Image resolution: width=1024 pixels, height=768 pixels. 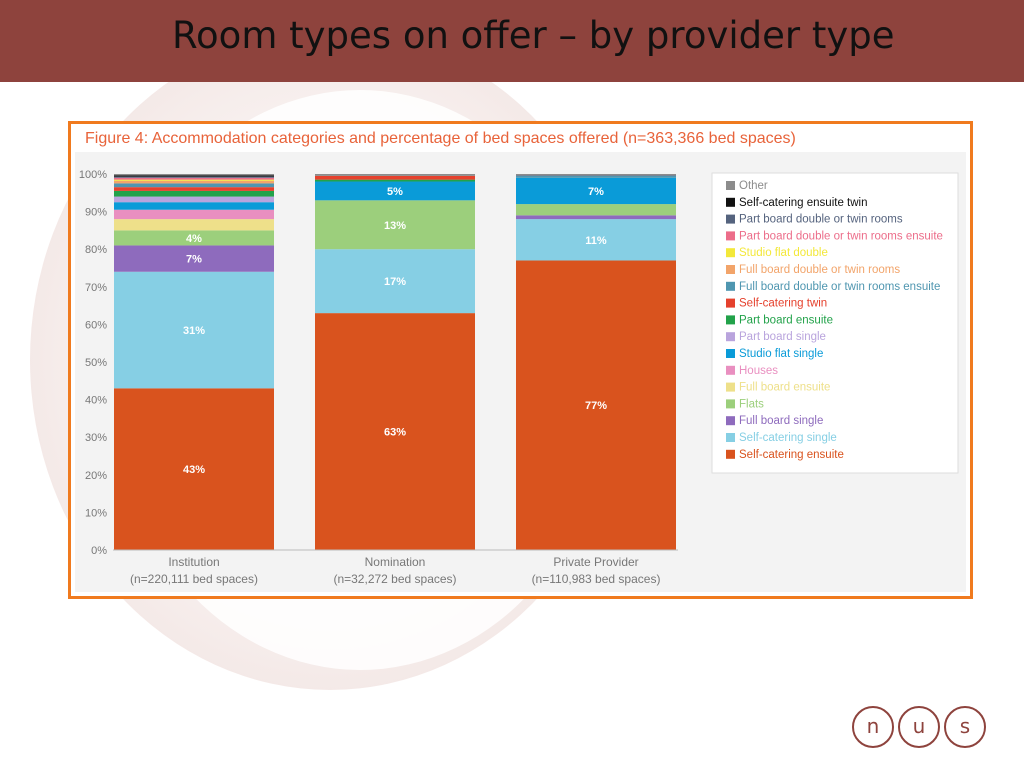 What do you see at coordinates (96, 401) in the screenshot?
I see `y-tick-label: 40%` at bounding box center [96, 401].